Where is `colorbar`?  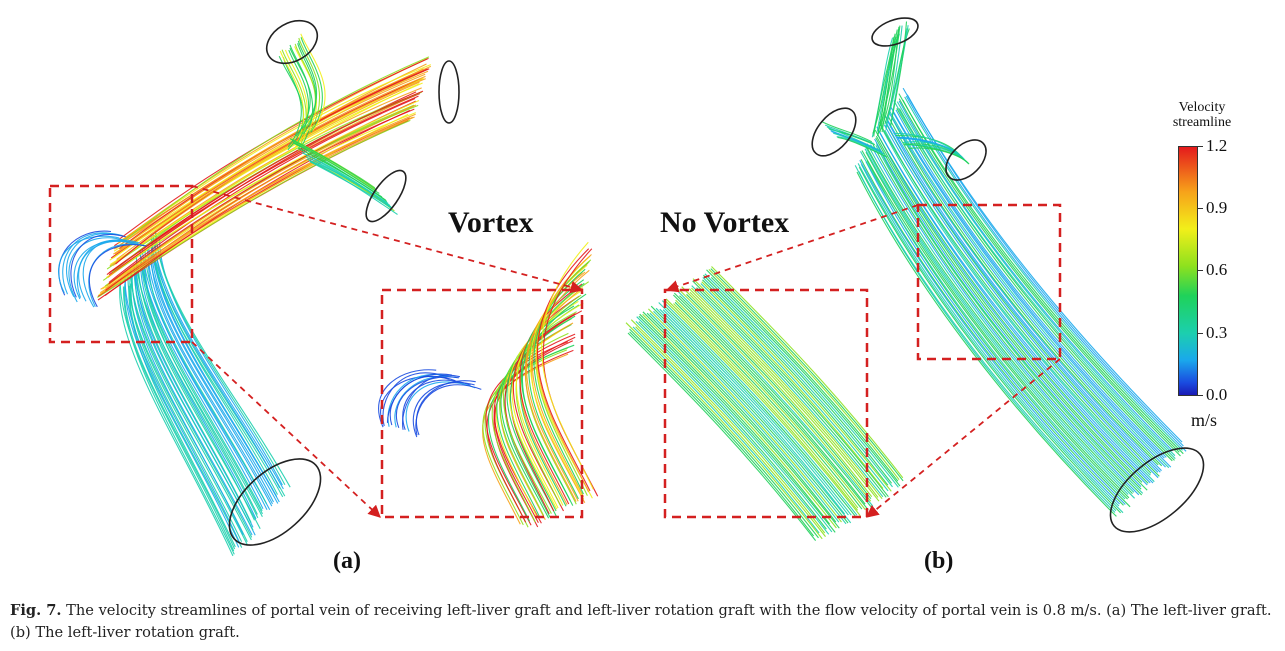 colorbar is located at coordinates (1188, 271).